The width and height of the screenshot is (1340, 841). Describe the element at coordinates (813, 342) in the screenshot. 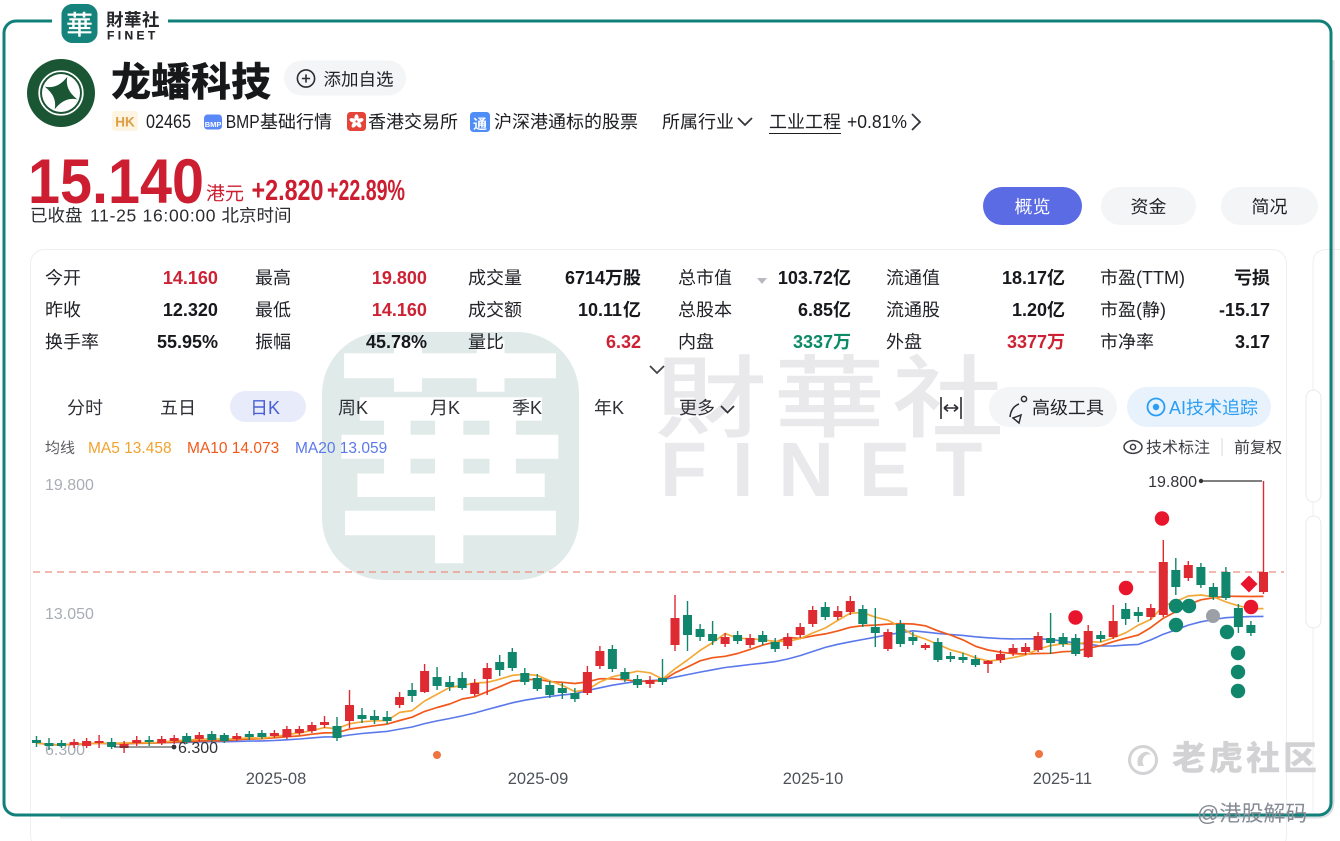

I see `svg-text: 3337` at that location.